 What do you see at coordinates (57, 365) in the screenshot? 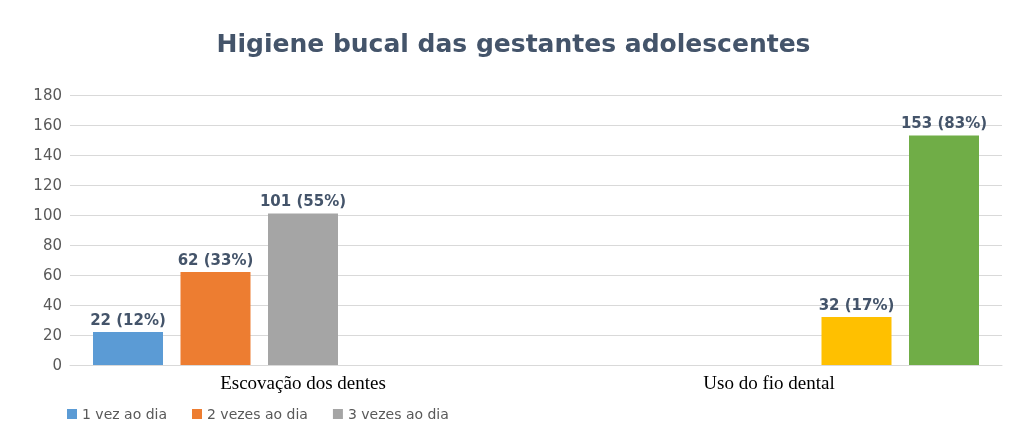
I see `y-tick-label: 0` at bounding box center [57, 365].